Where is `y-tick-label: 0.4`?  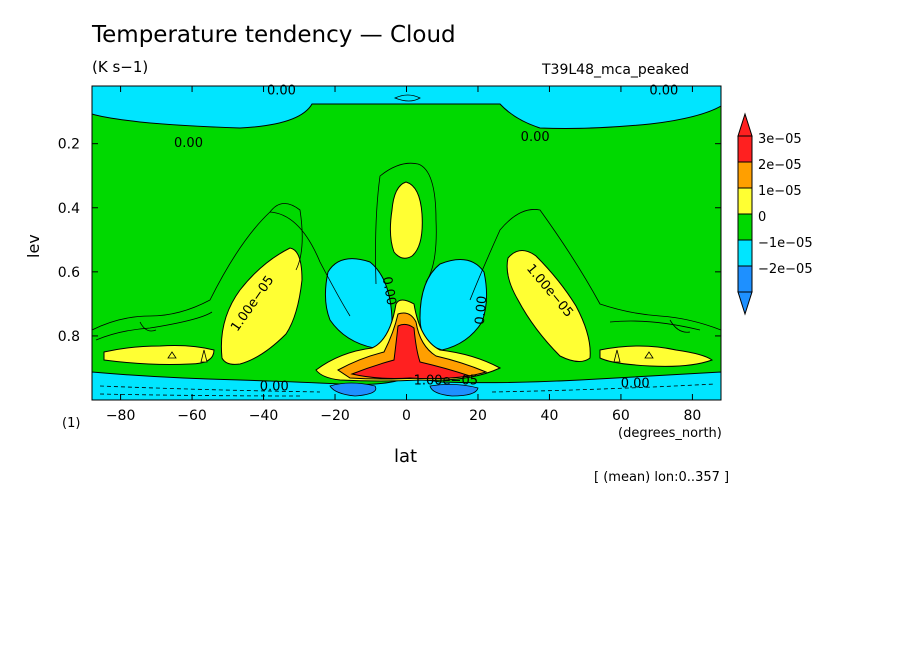
y-tick-label: 0.4 is located at coordinates (69, 209).